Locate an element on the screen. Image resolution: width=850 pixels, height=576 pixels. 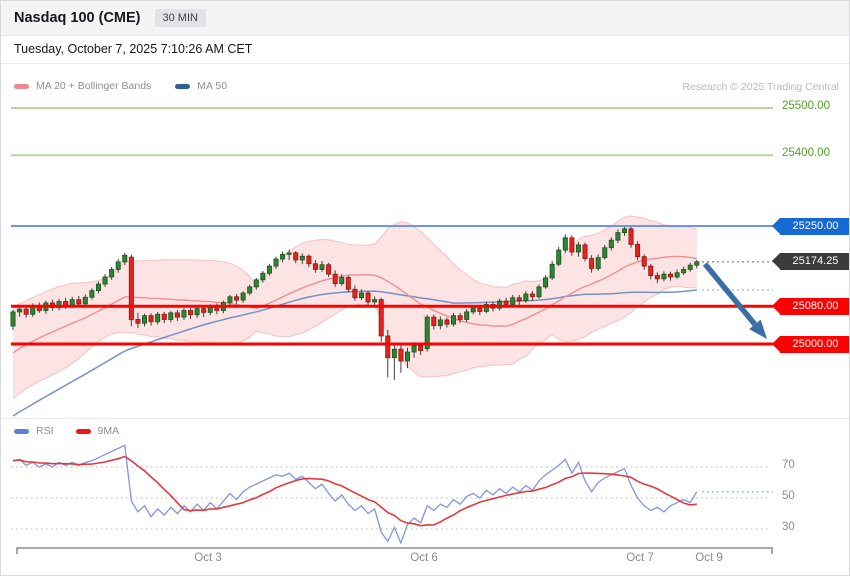
legend-item-9ma: 9MA is located at coordinates (97, 431).